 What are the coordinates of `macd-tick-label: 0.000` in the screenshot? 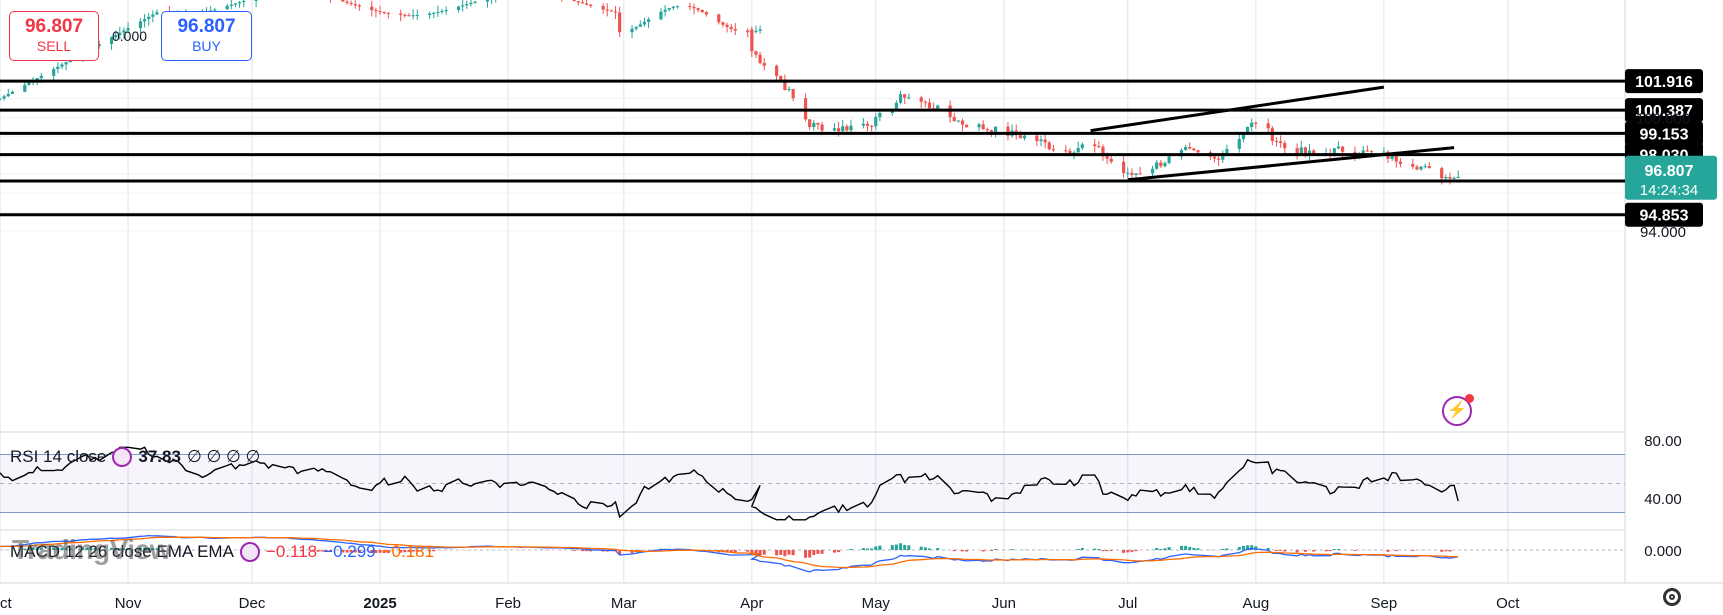 It's located at (1663, 551).